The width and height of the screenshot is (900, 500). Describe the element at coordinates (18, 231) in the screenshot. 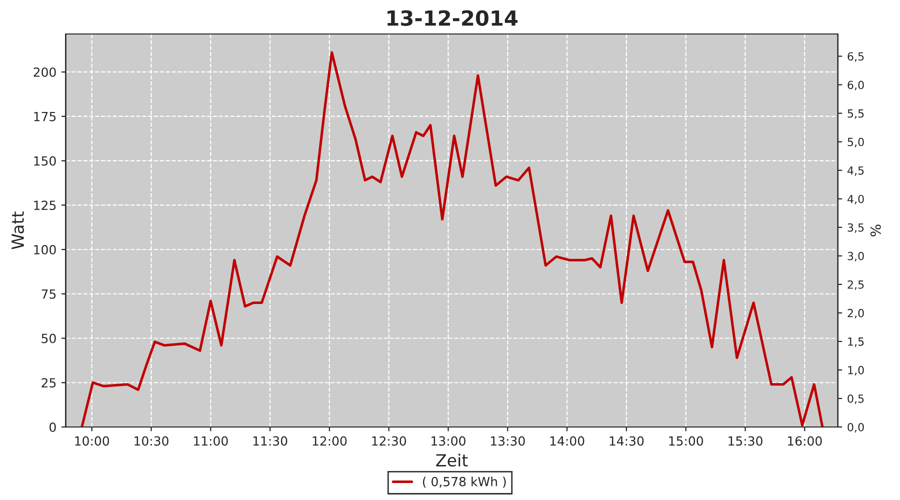

I see `y-axis-title: Watt` at that location.